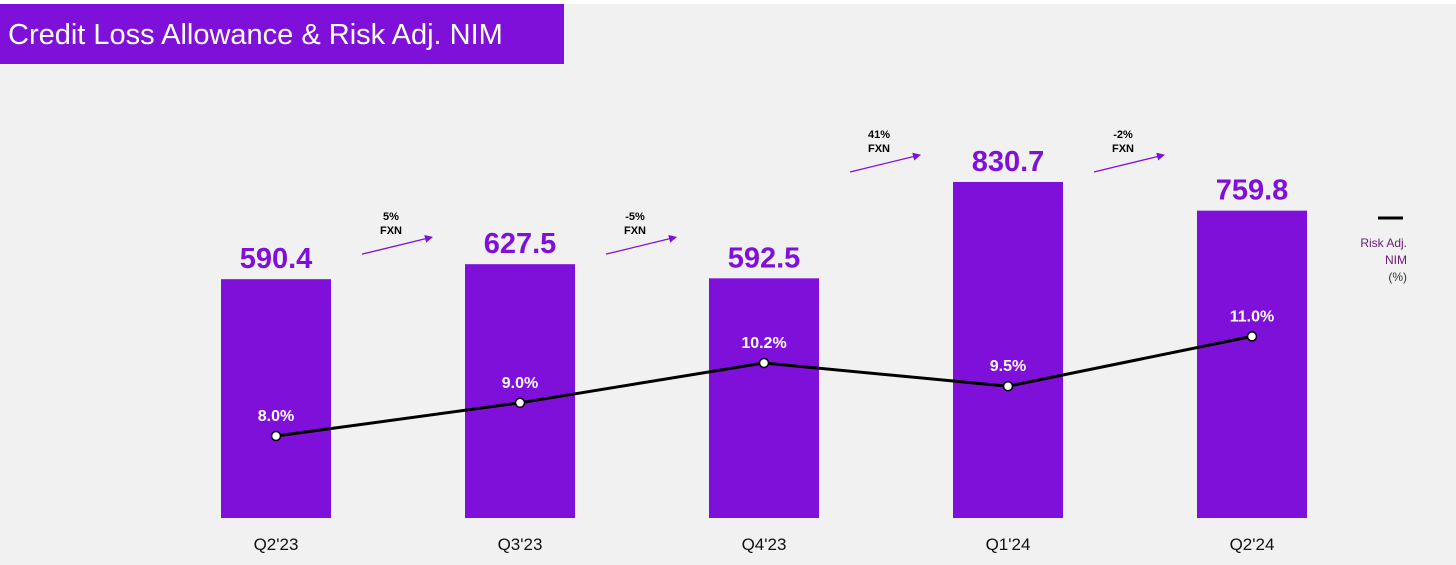 The width and height of the screenshot is (1456, 565). I want to click on chart-title: Credit Loss Allowance & Risk Adj. NIM, so click(255, 35).